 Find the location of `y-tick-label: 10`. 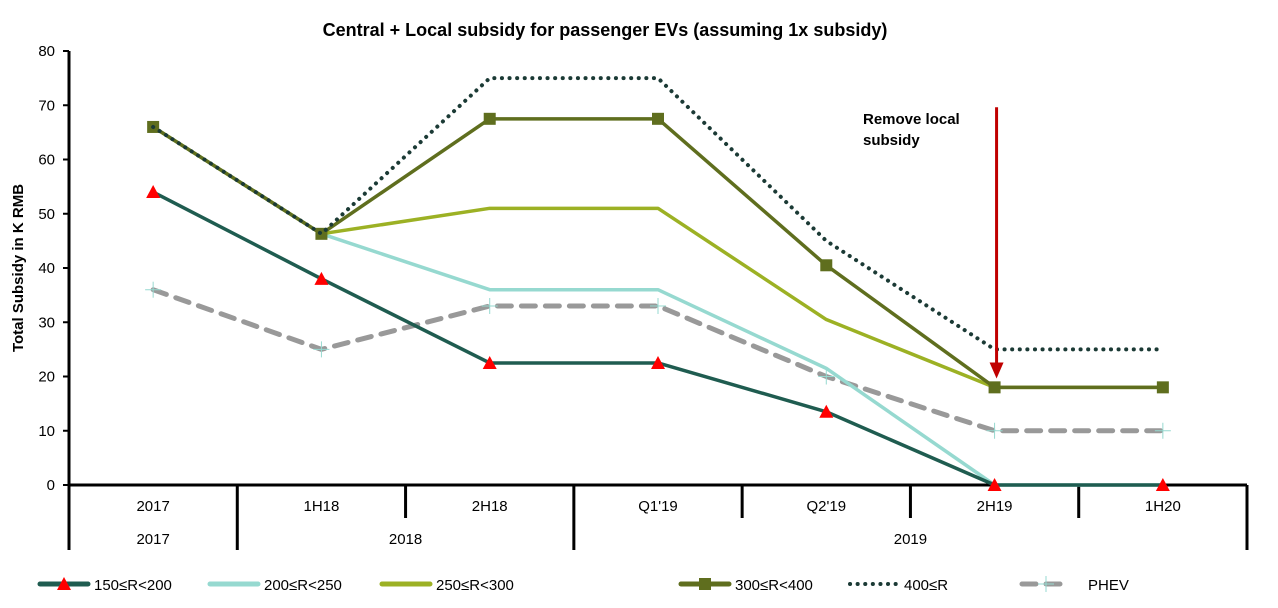

y-tick-label: 10 is located at coordinates (46, 431).